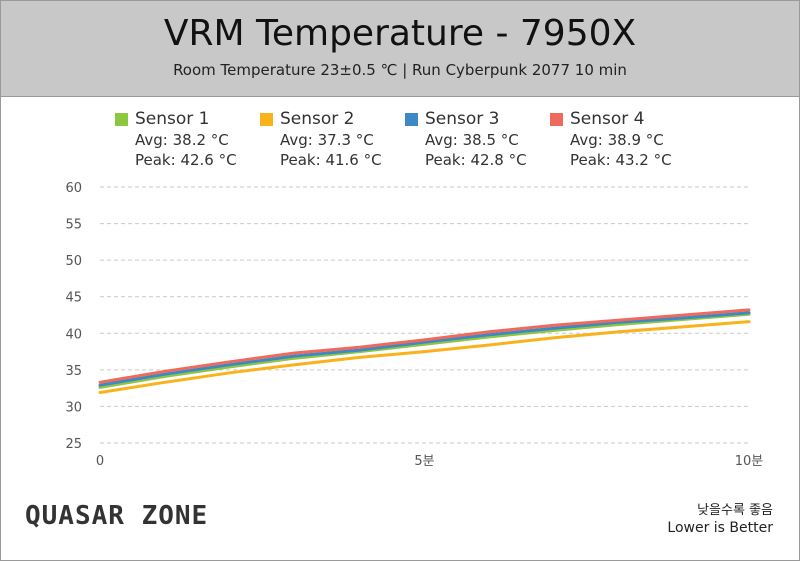 Image resolution: width=800 pixels, height=561 pixels. What do you see at coordinates (73, 188) in the screenshot?
I see `y-tick-label-60: 60` at bounding box center [73, 188].